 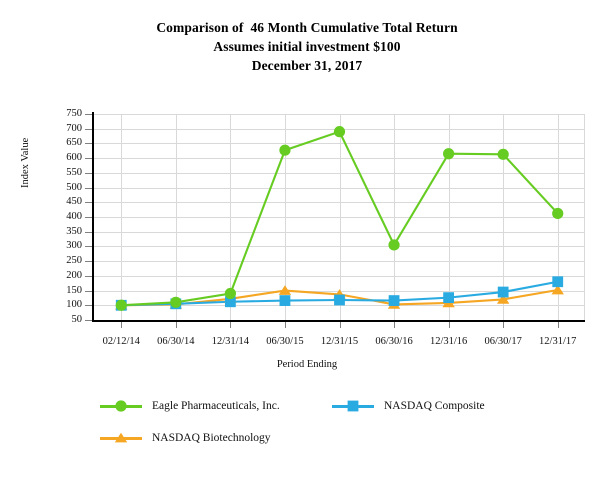 What do you see at coordinates (74, 216) in the screenshot?
I see `y-axis-tick-label: 400` at bounding box center [74, 216].